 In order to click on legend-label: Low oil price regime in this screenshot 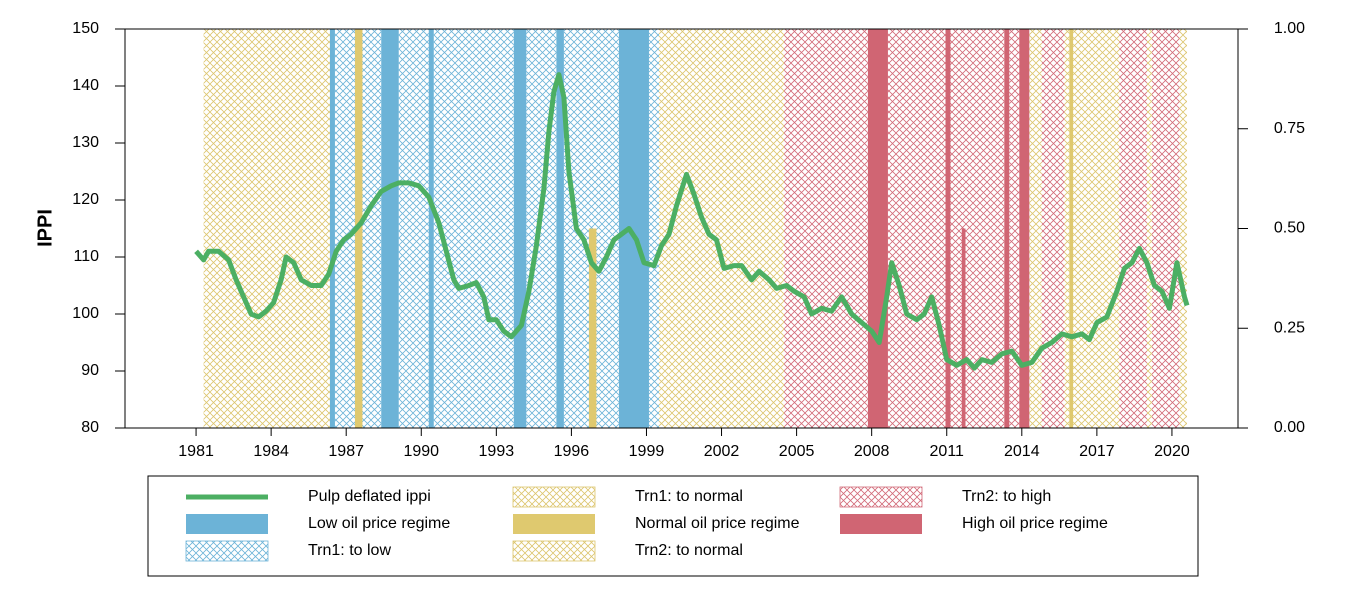, I will do `click(379, 523)`.